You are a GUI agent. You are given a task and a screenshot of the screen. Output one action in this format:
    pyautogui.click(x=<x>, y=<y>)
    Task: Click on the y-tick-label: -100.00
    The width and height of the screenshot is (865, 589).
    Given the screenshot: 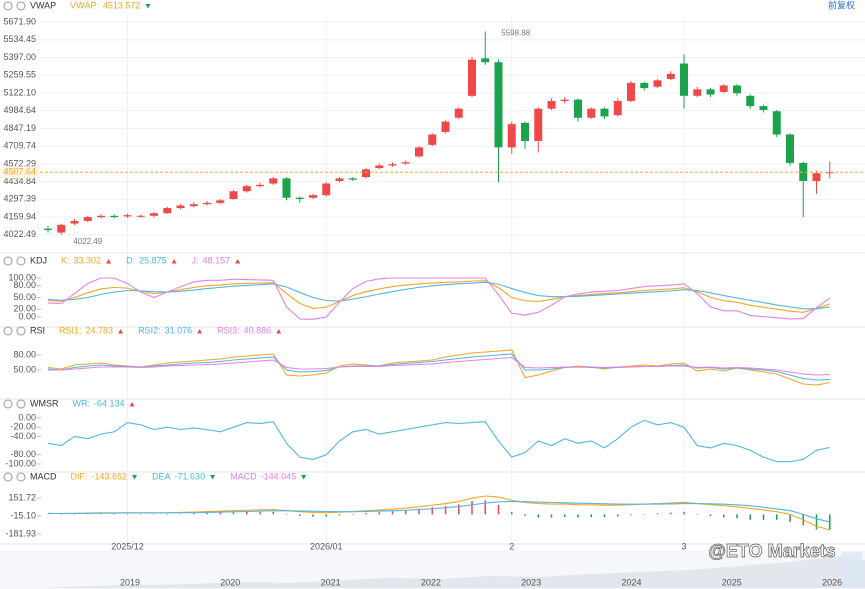 What is the action you would take?
    pyautogui.click(x=20, y=463)
    